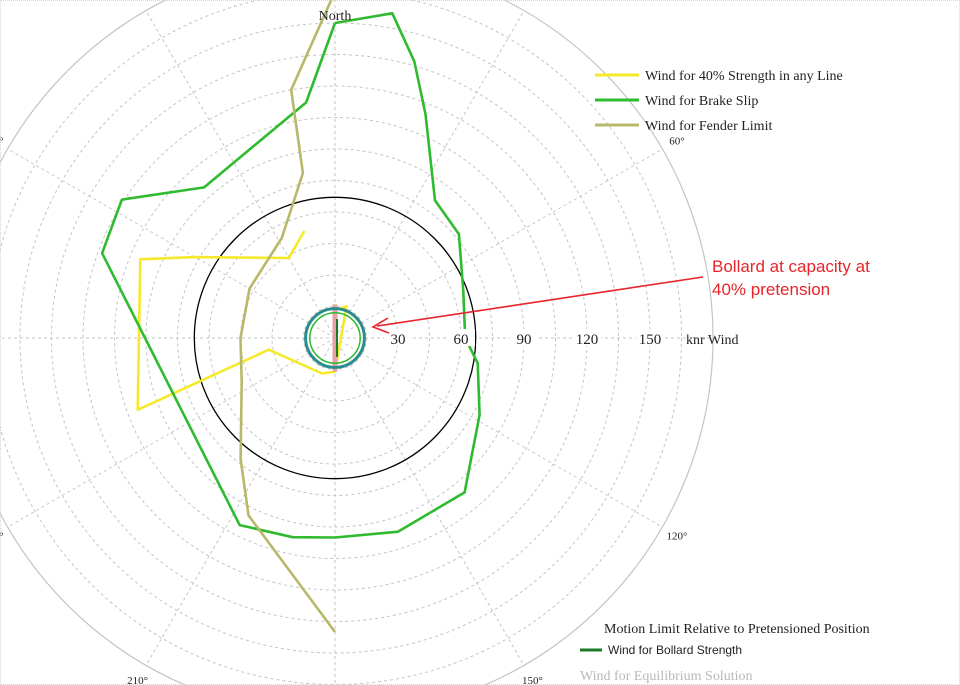 This screenshot has width=960, height=685. I want to click on reference-circle, so click(335, 338).